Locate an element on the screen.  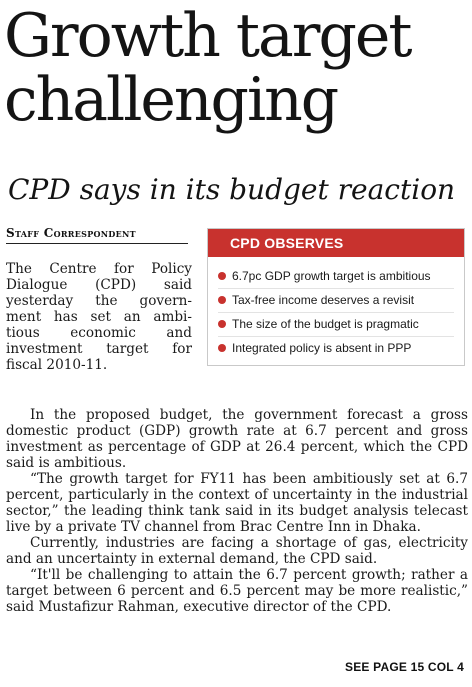
byline: Staff Correspondent is located at coordinates (97, 235).